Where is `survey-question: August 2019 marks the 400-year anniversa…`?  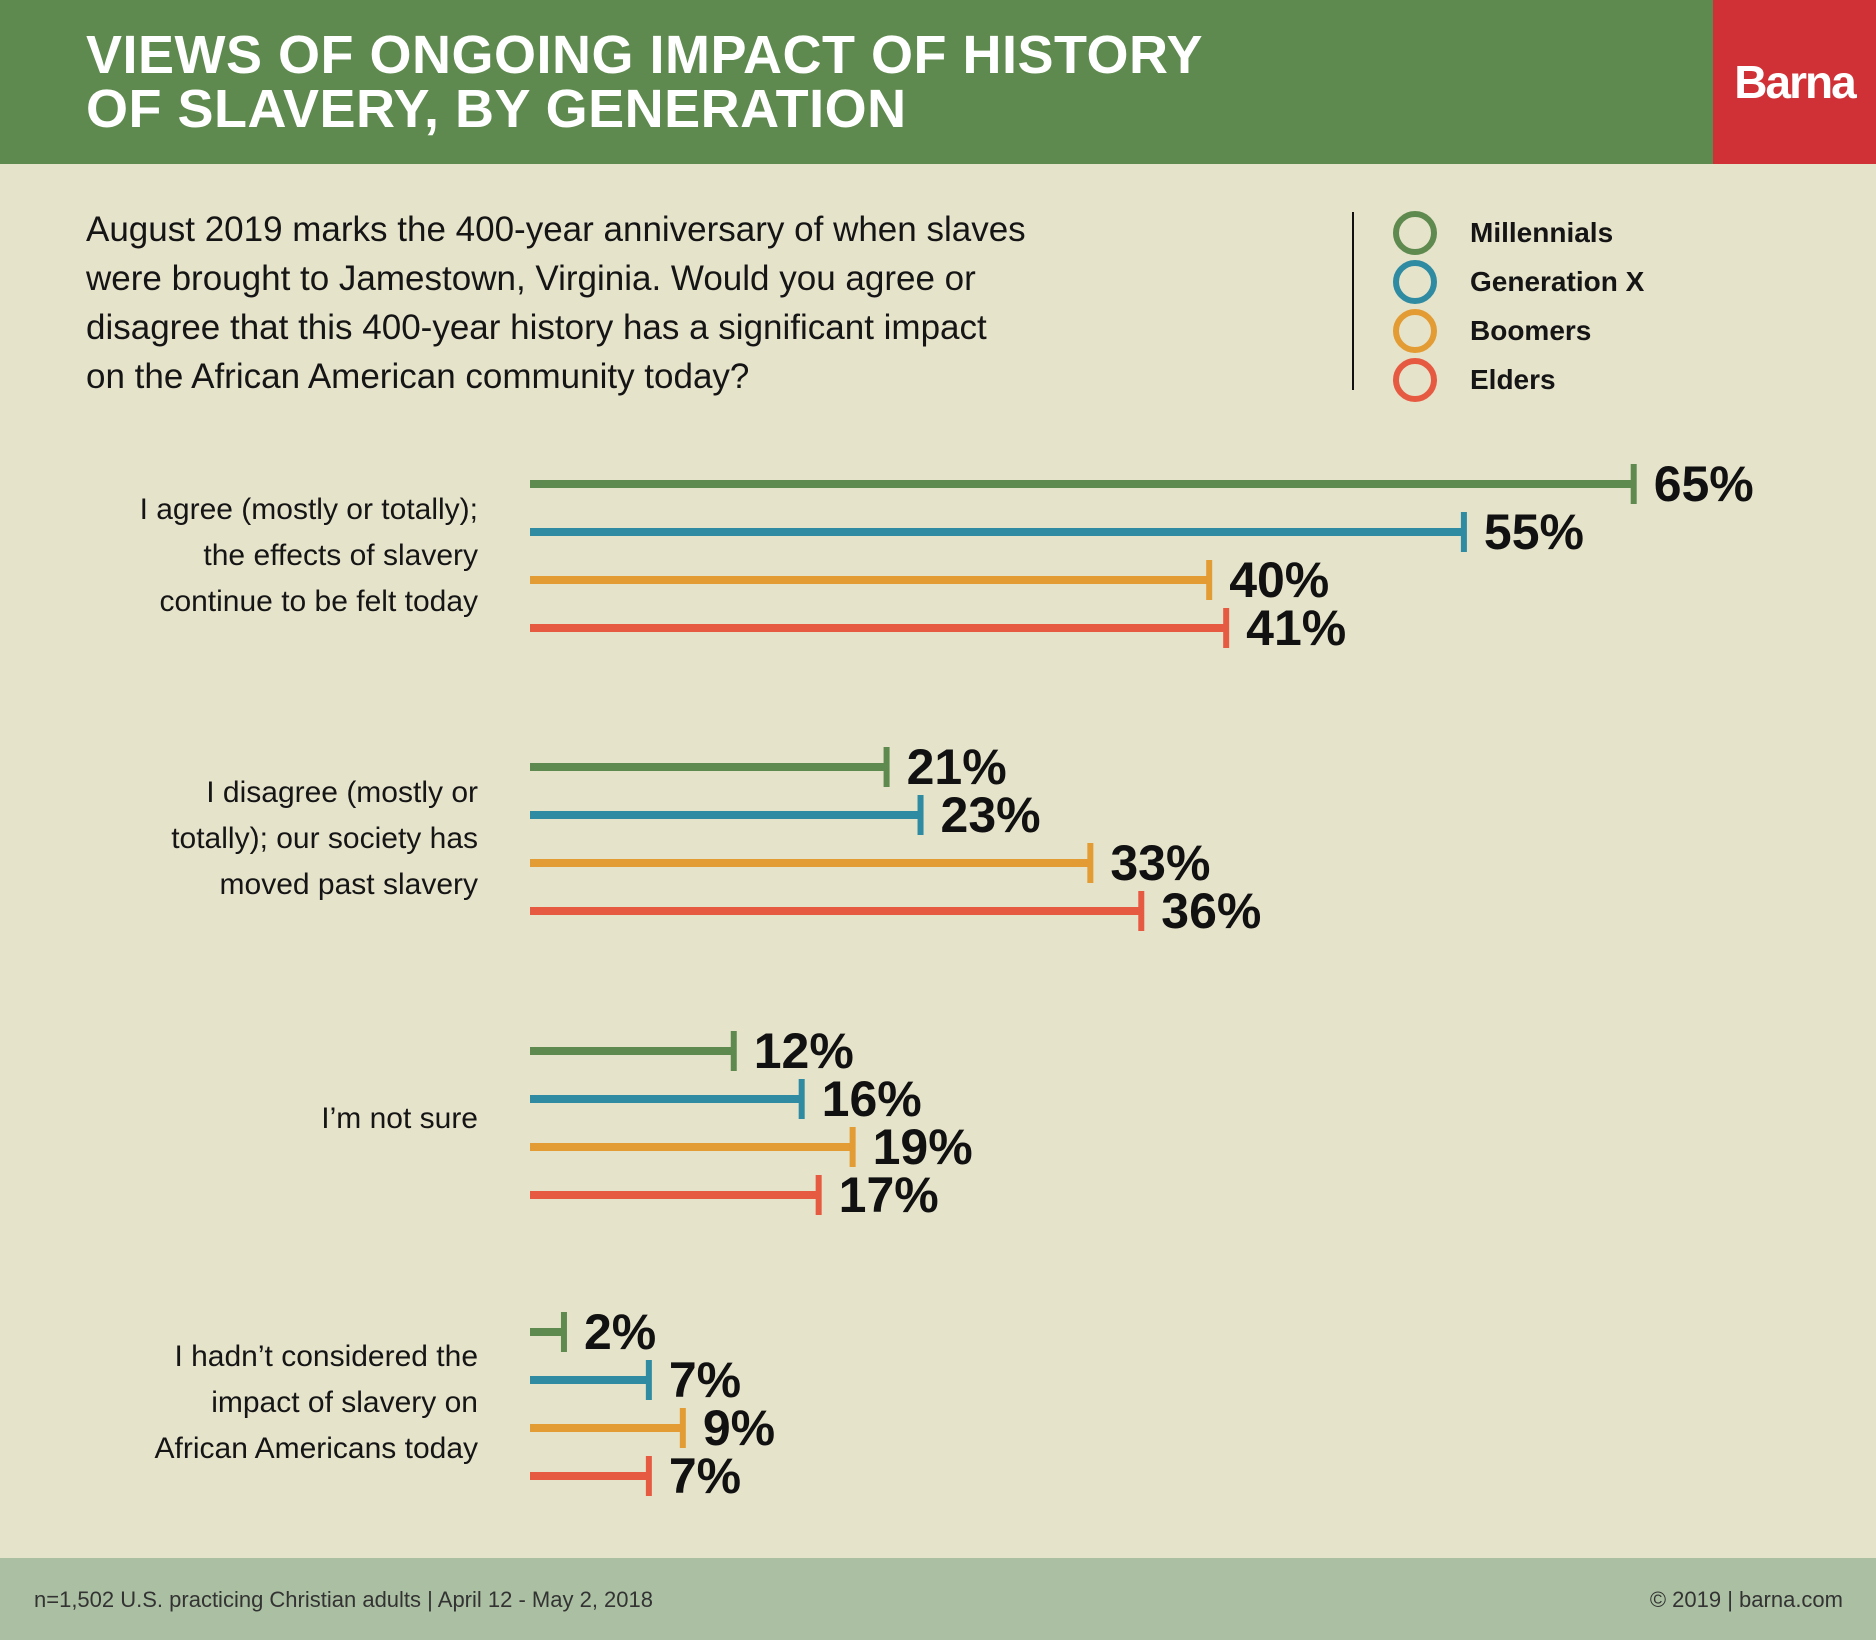
survey-question: August 2019 marks the 400-year anniversa… is located at coordinates (636, 303).